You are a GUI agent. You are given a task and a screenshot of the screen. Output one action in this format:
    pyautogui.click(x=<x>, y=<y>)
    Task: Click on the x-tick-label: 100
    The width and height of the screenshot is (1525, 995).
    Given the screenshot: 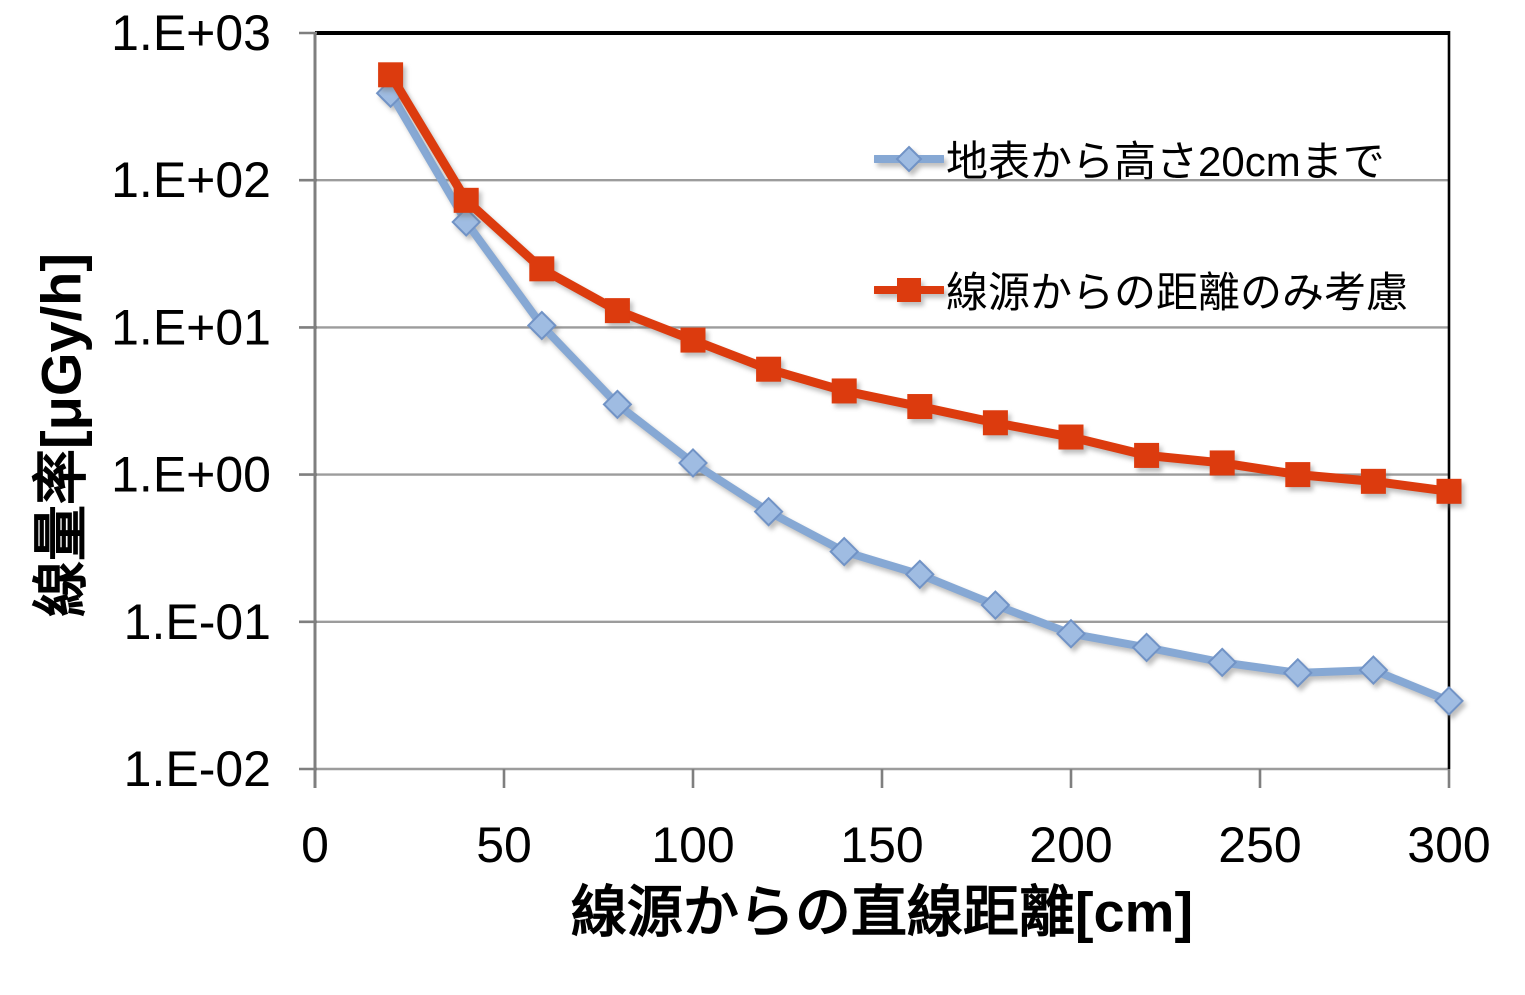 What is the action you would take?
    pyautogui.click(x=692, y=845)
    